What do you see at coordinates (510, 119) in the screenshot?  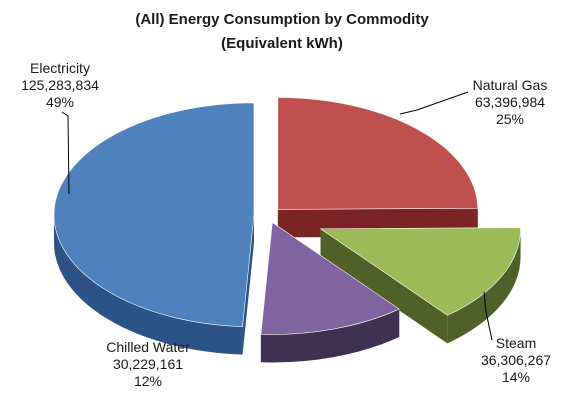 I see `label-percent-natural-gas: 25%` at bounding box center [510, 119].